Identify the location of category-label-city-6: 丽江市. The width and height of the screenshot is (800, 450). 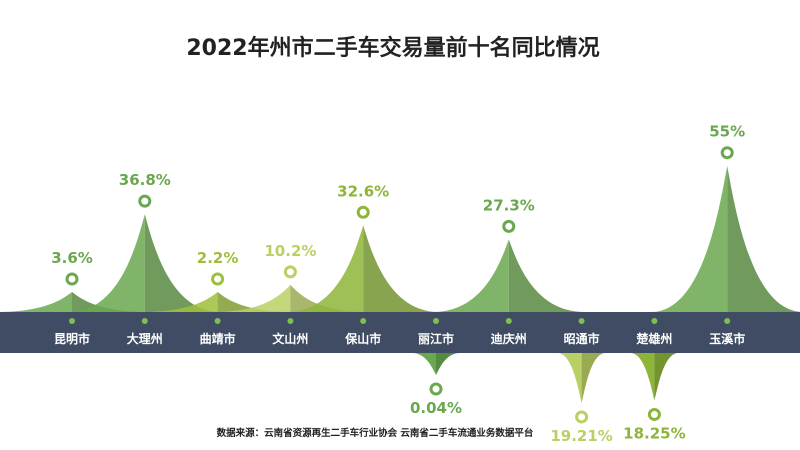
(436, 338).